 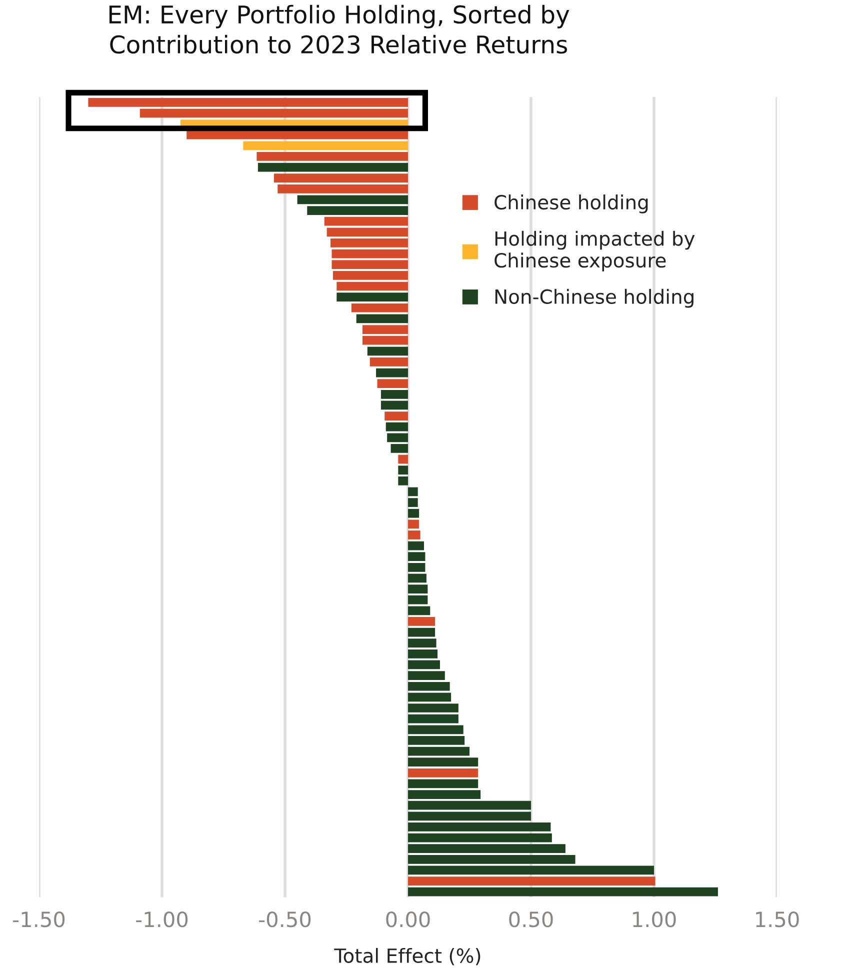 What do you see at coordinates (339, 29) in the screenshot?
I see `chart-title: EM: Every Portfolio Holding, Sorted by Contribution to 2023 Relative Returns` at bounding box center [339, 29].